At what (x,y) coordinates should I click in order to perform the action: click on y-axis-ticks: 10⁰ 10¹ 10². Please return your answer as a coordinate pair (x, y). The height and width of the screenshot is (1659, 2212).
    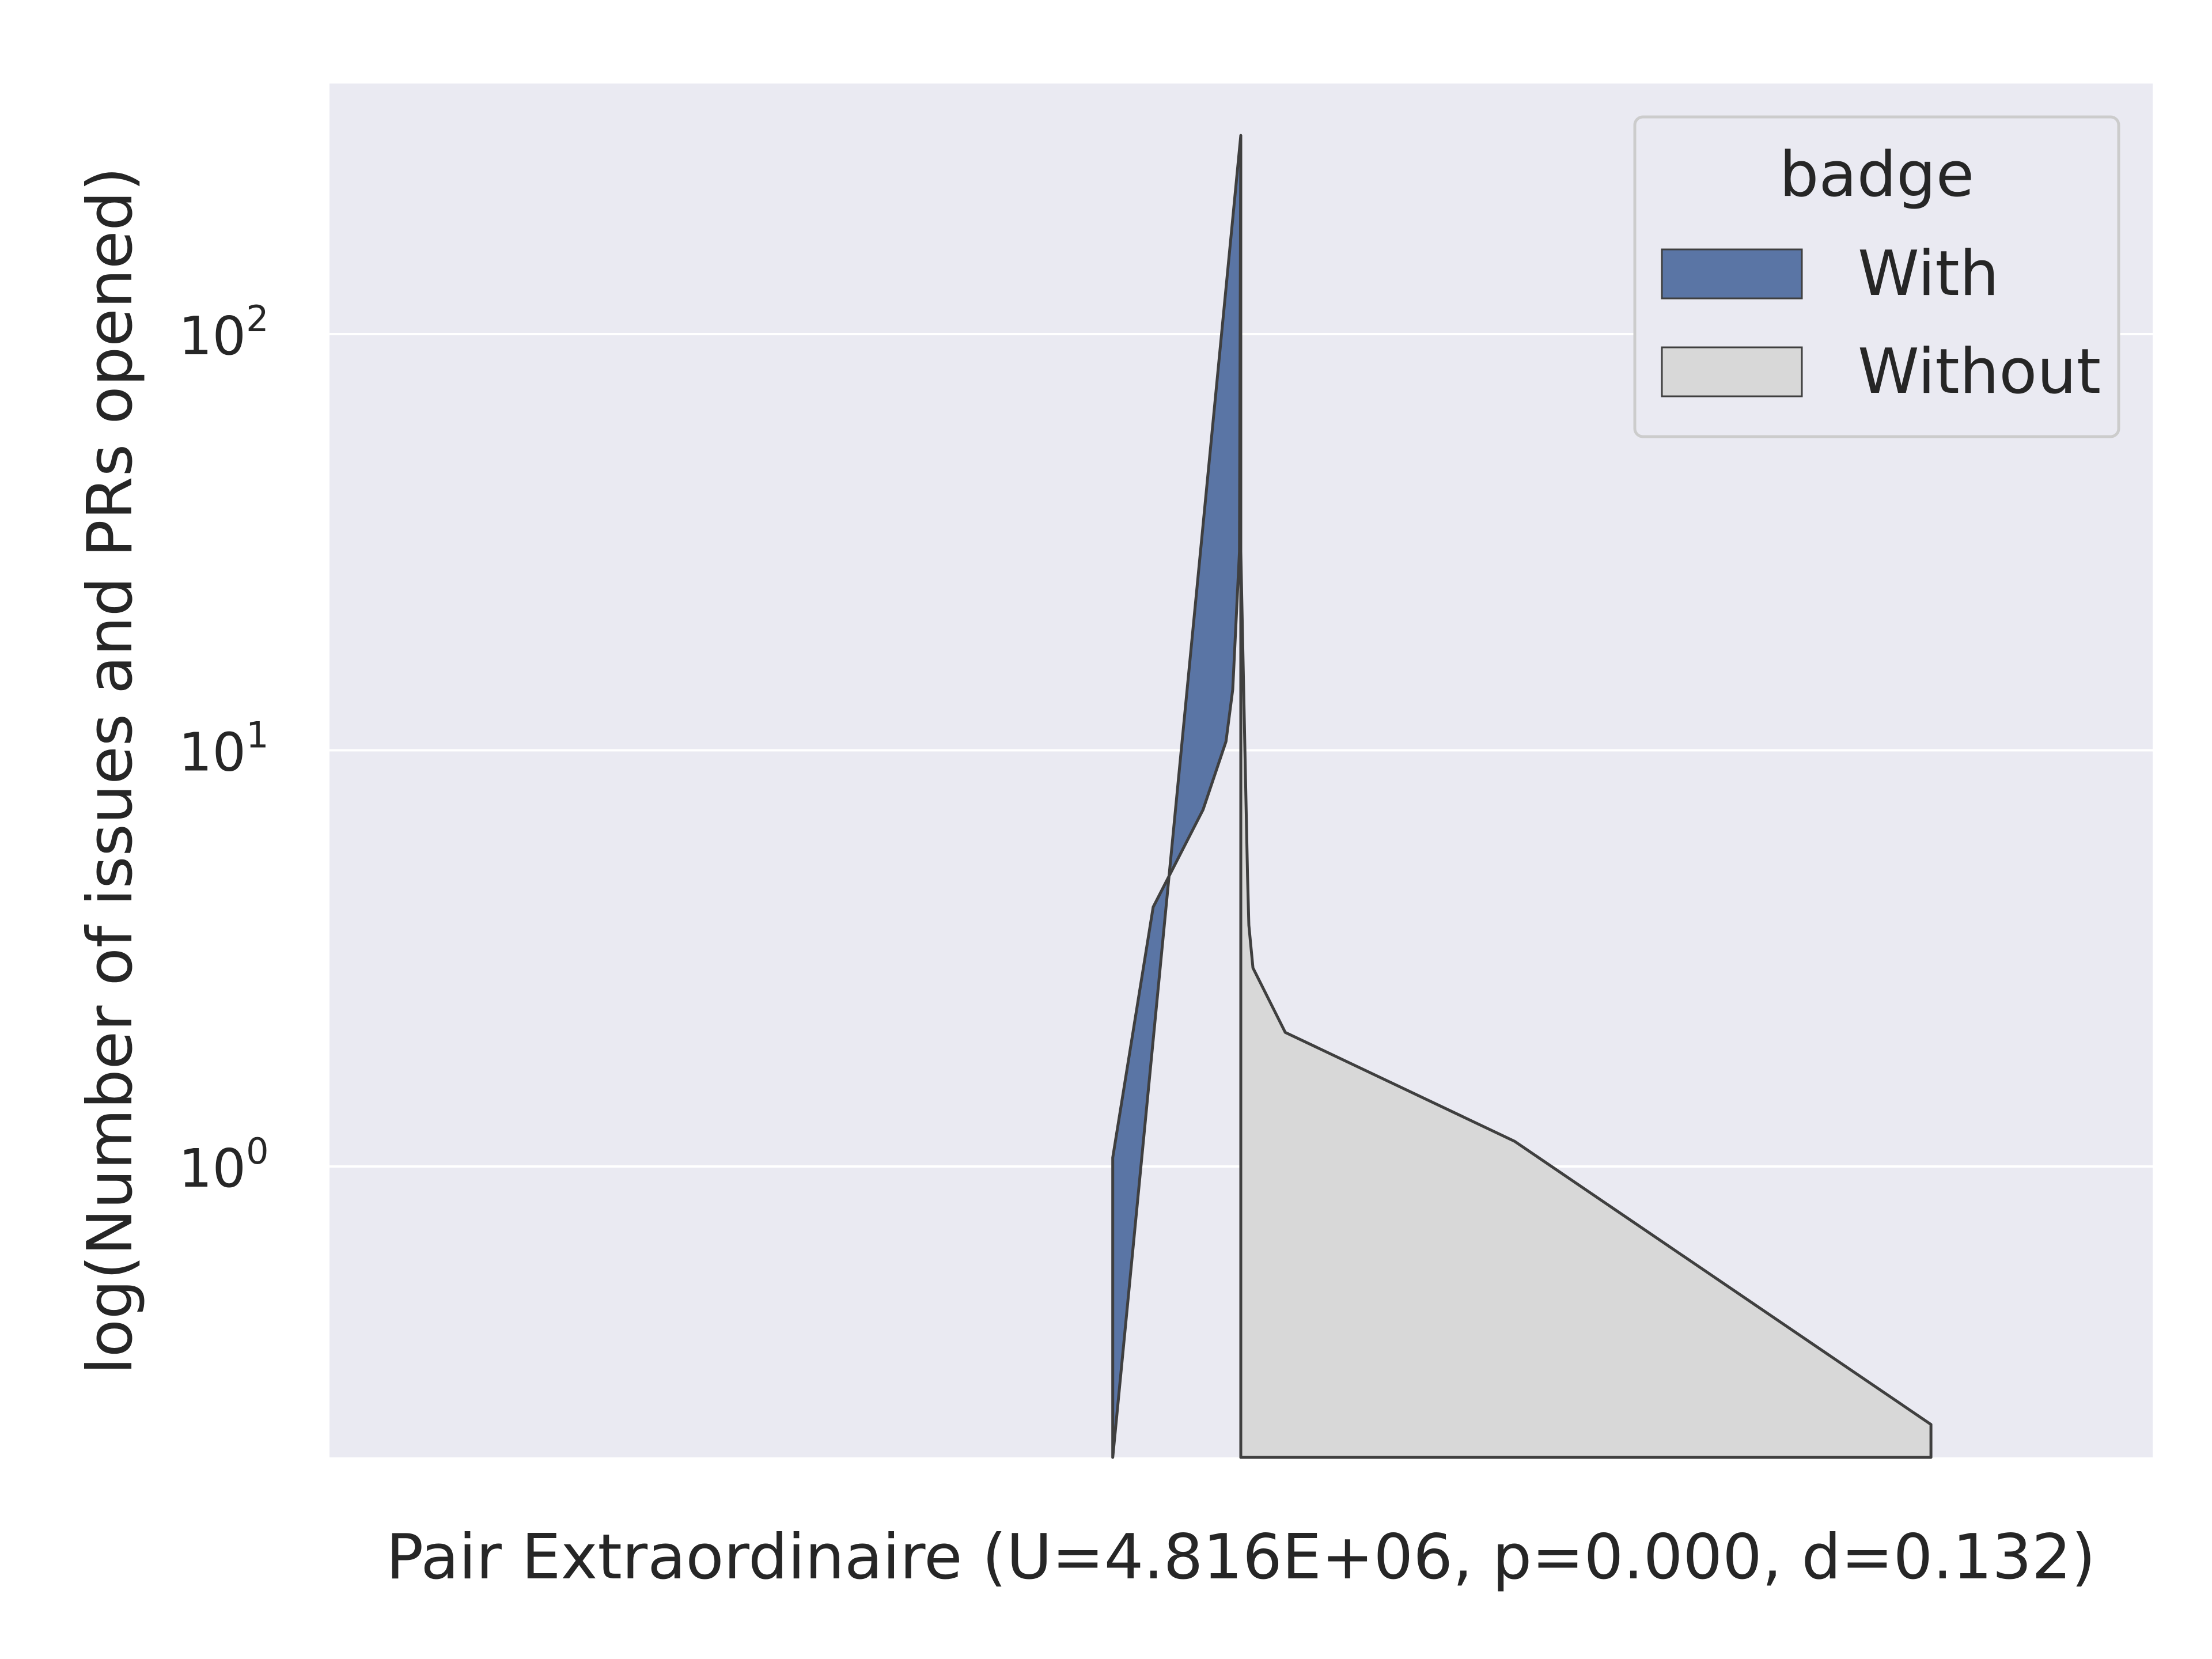
    Looking at the image, I should click on (224, 748).